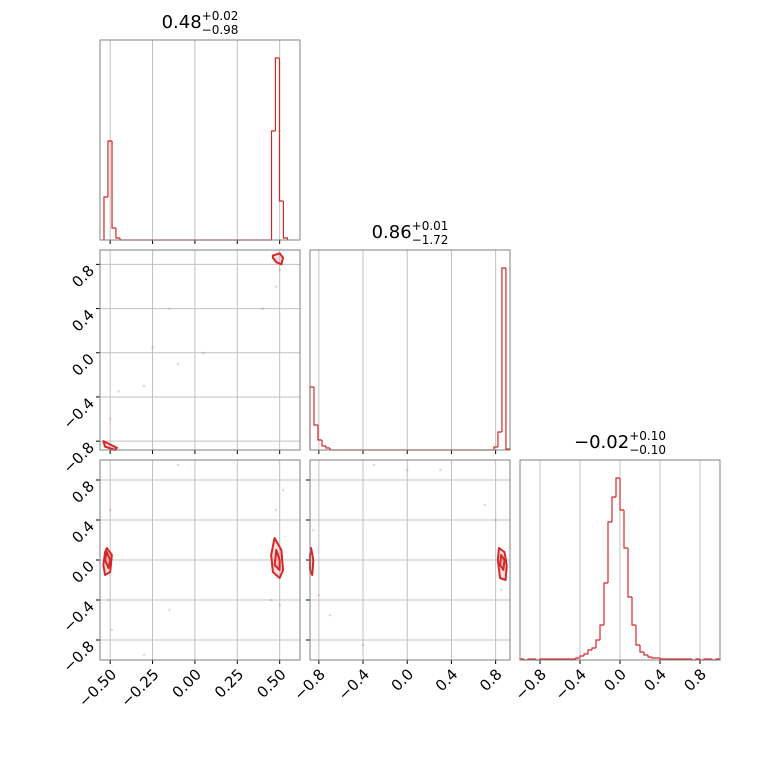  Describe the element at coordinates (491, 680) in the screenshot. I see `x-tick-label: 0.8` at that location.